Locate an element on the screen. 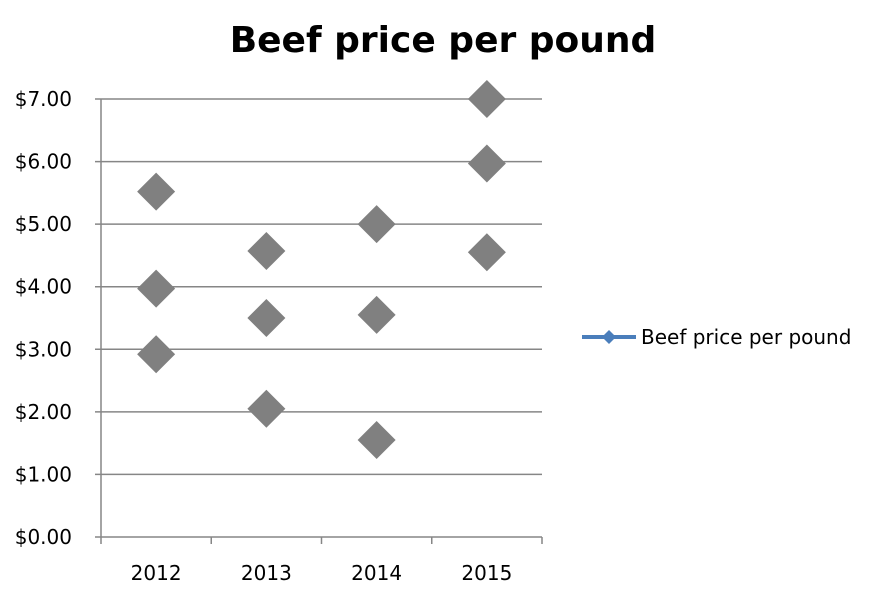 Image resolution: width=885 pixels, height=599 pixels. y-tick-label: $3.00 is located at coordinates (43, 349).